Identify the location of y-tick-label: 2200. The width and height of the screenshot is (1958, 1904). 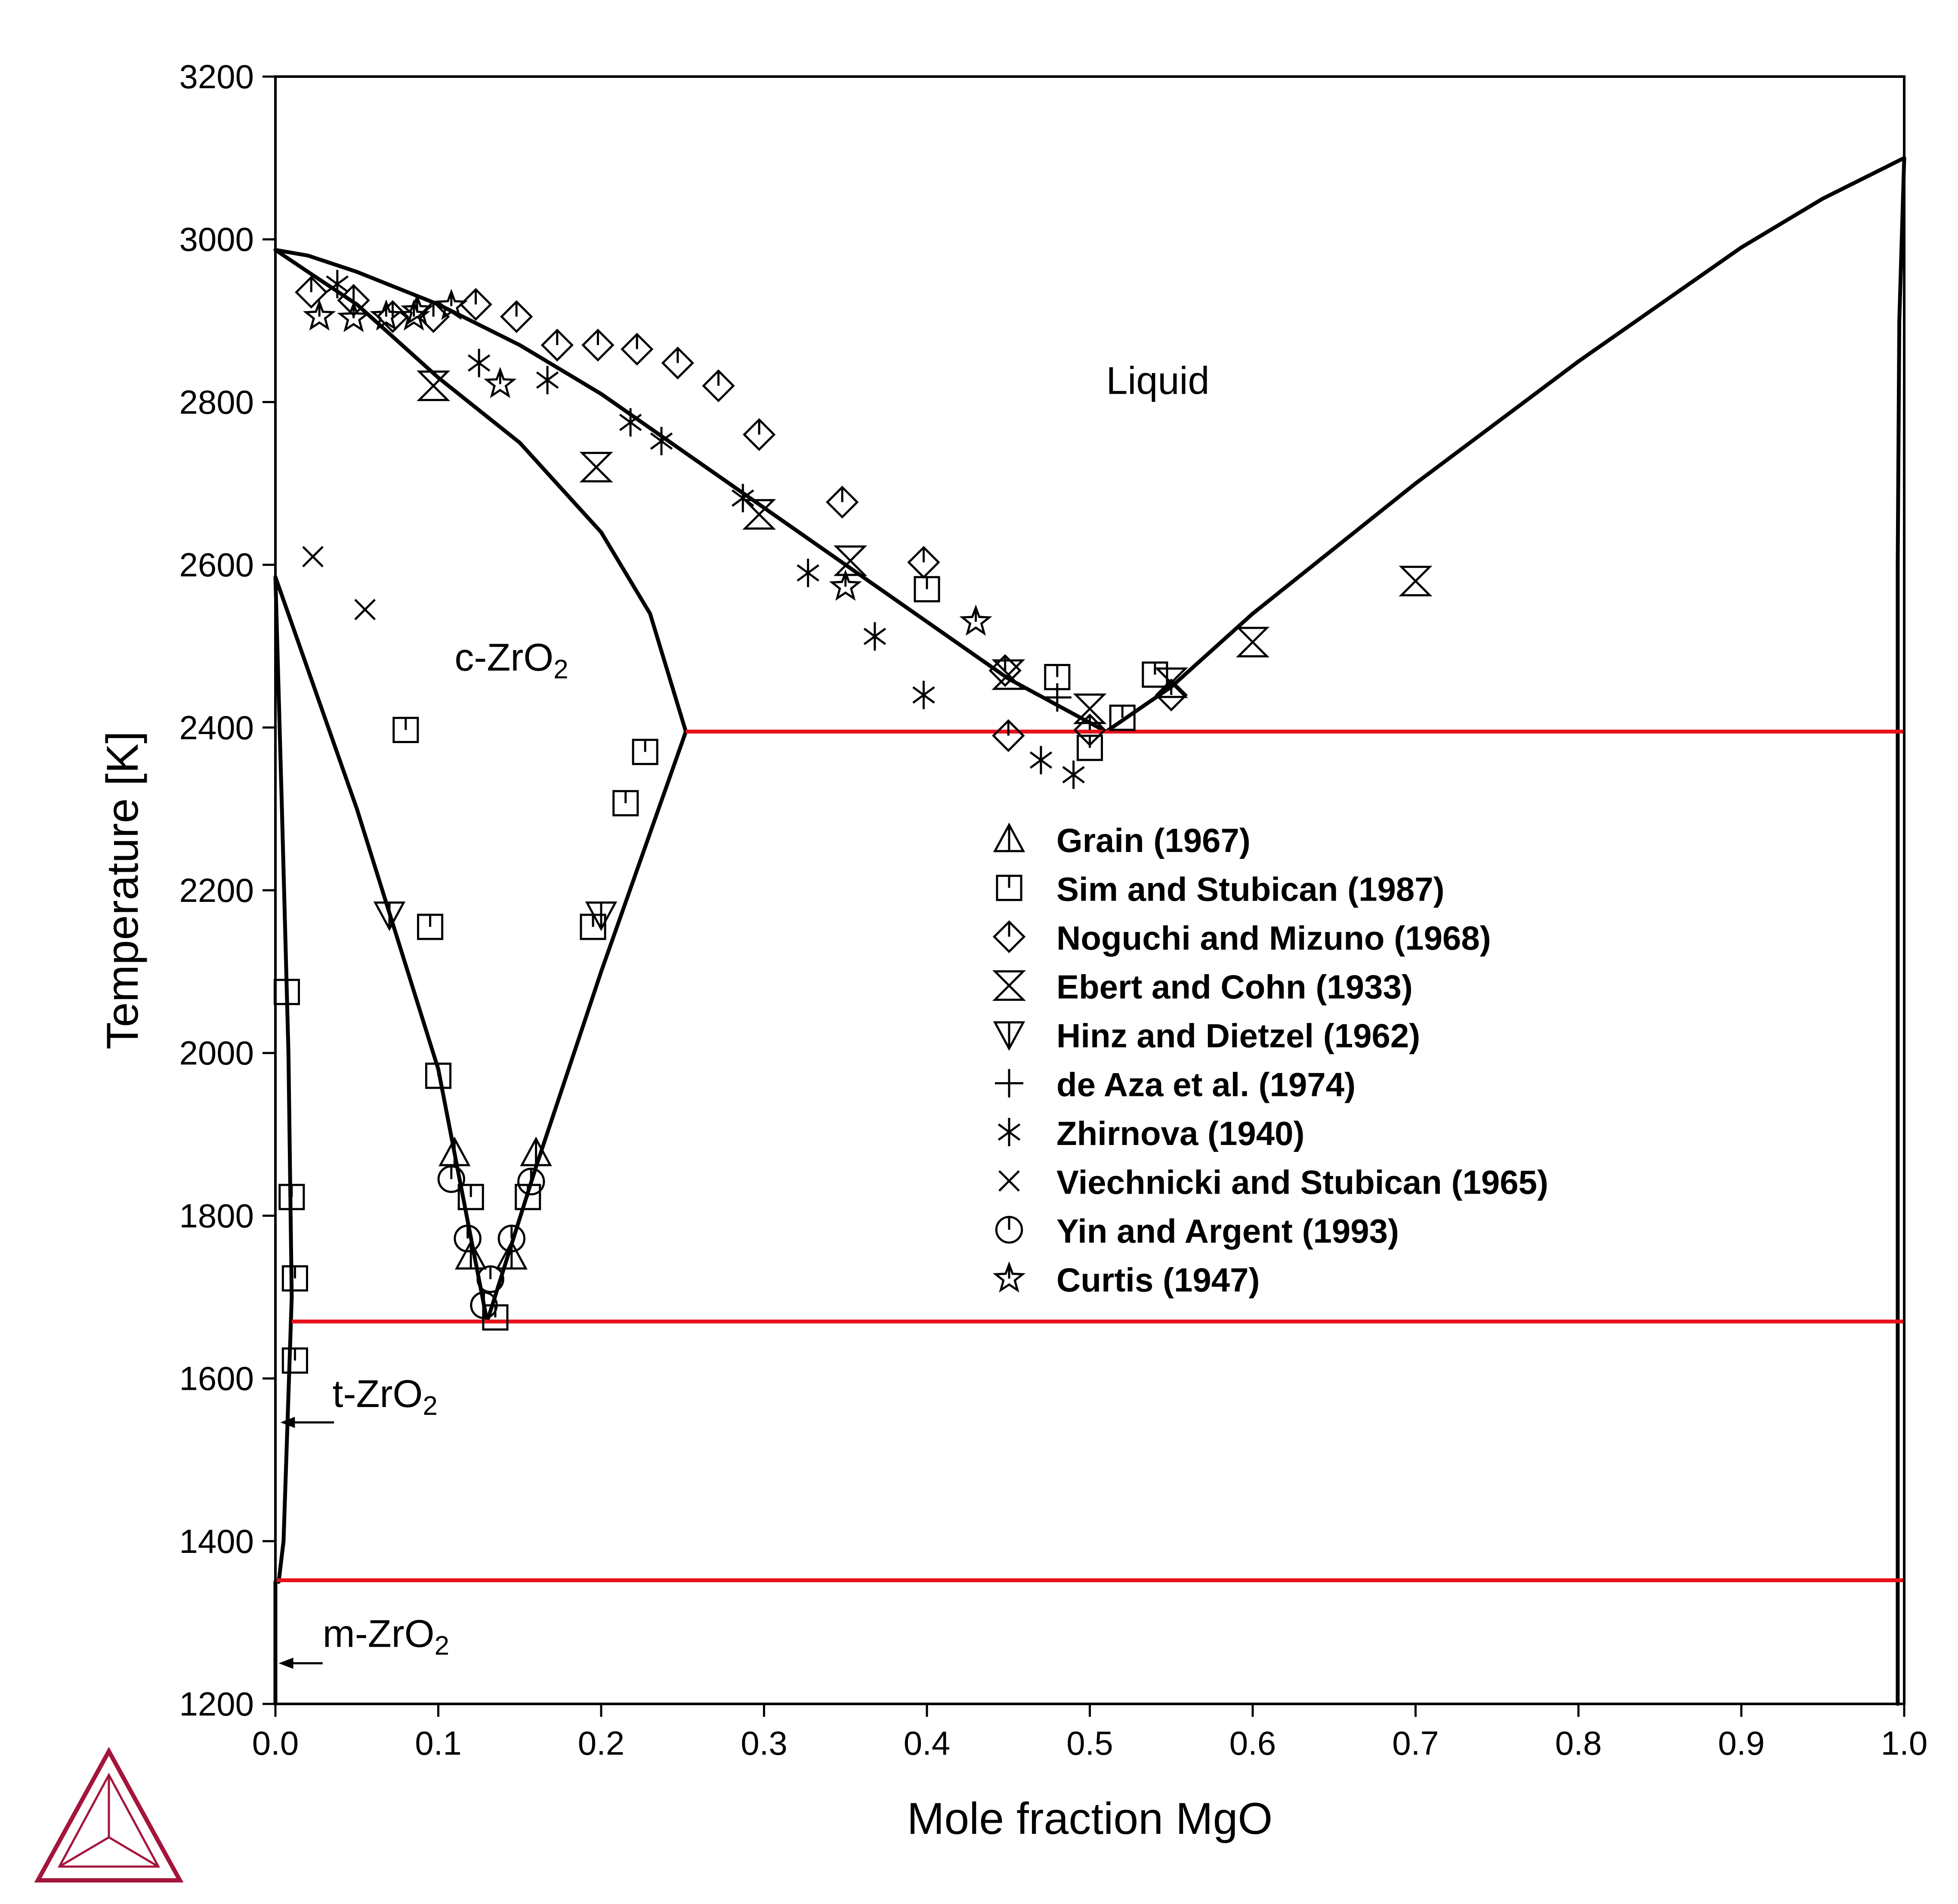
(216, 890).